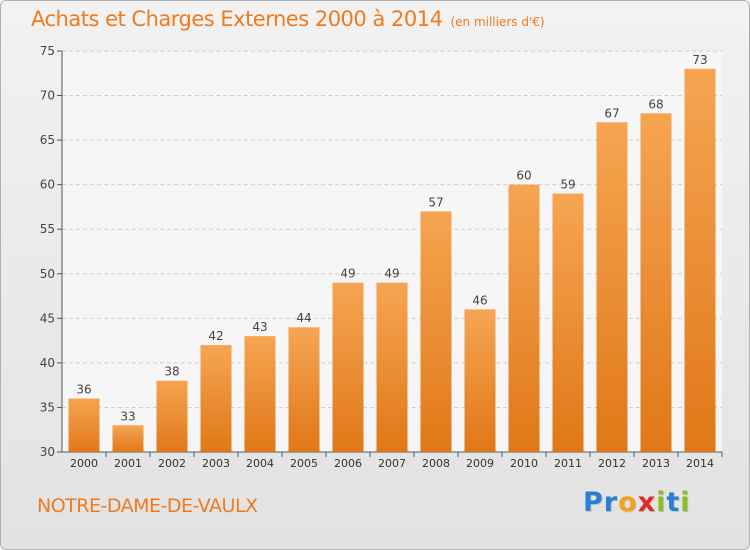 Image resolution: width=750 pixels, height=550 pixels. What do you see at coordinates (304, 463) in the screenshot?
I see `x-tick-label: 2005` at bounding box center [304, 463].